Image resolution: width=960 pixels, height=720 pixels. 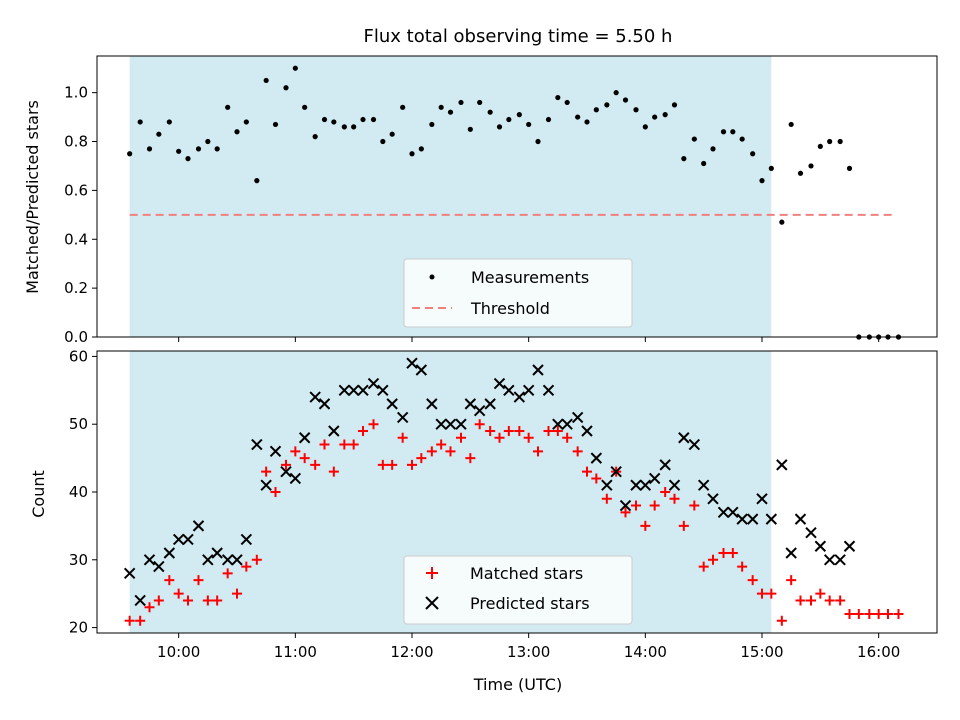 What do you see at coordinates (76, 142) in the screenshot?
I see `y-tick-label: 0.8` at bounding box center [76, 142].